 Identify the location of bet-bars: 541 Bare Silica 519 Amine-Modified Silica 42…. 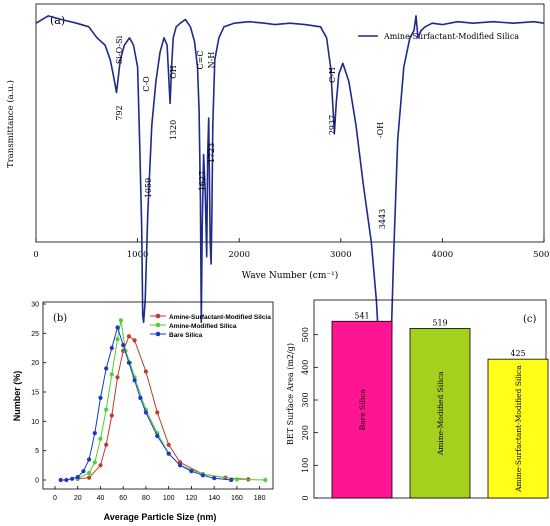
(440, 405).